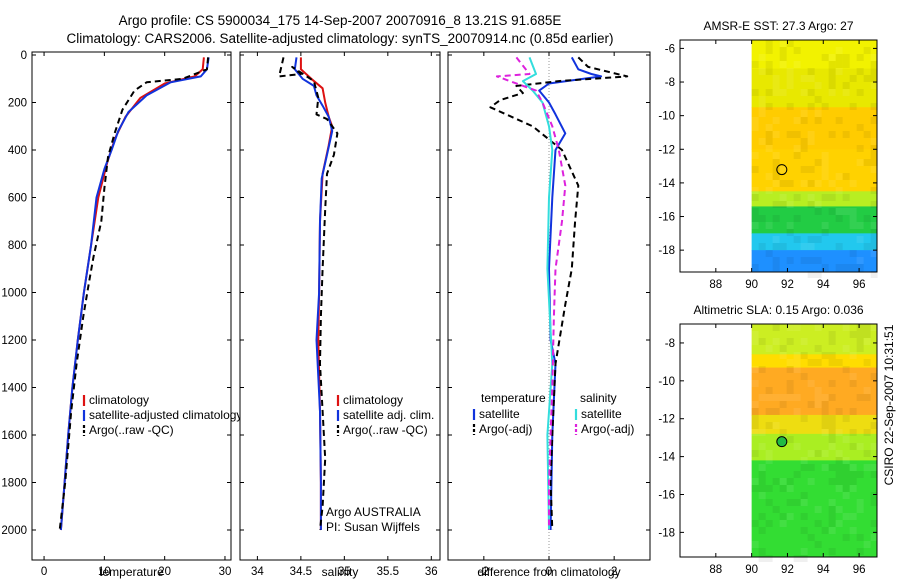 This screenshot has width=900, height=580. Describe the element at coordinates (859, 570) in the screenshot. I see `x-tick-label: 96` at that location.